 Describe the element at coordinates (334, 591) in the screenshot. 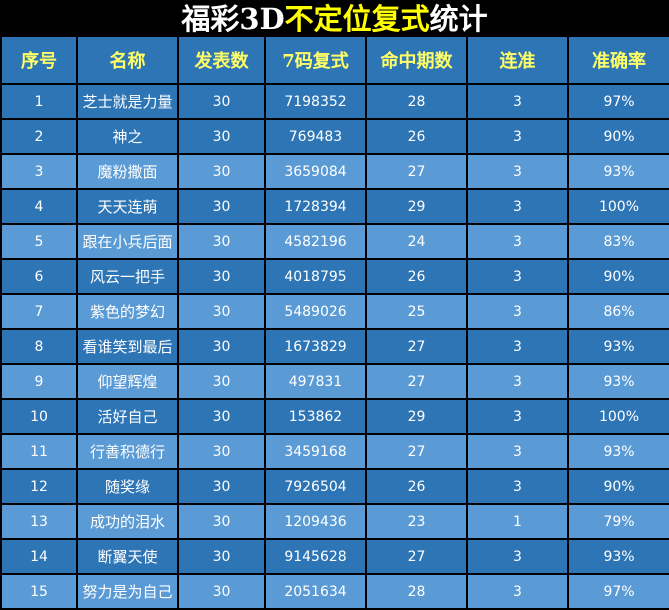

I see `table-row: 15 努力是为自己 30 2051634 28 3 97%` at that location.